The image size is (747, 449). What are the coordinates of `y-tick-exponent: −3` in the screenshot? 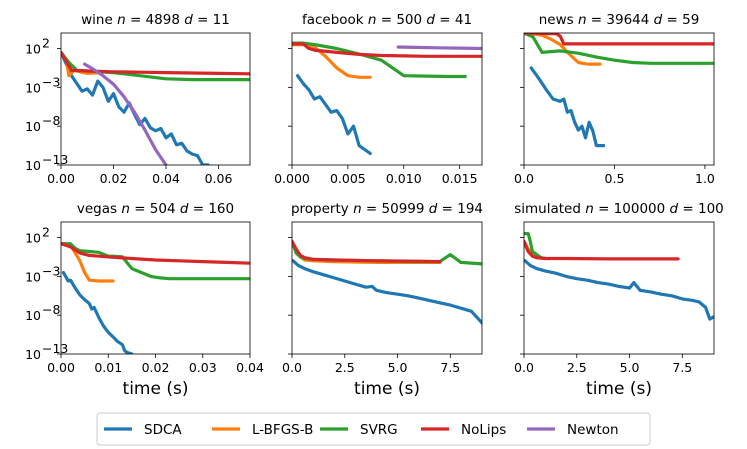 It's located at (51, 81).